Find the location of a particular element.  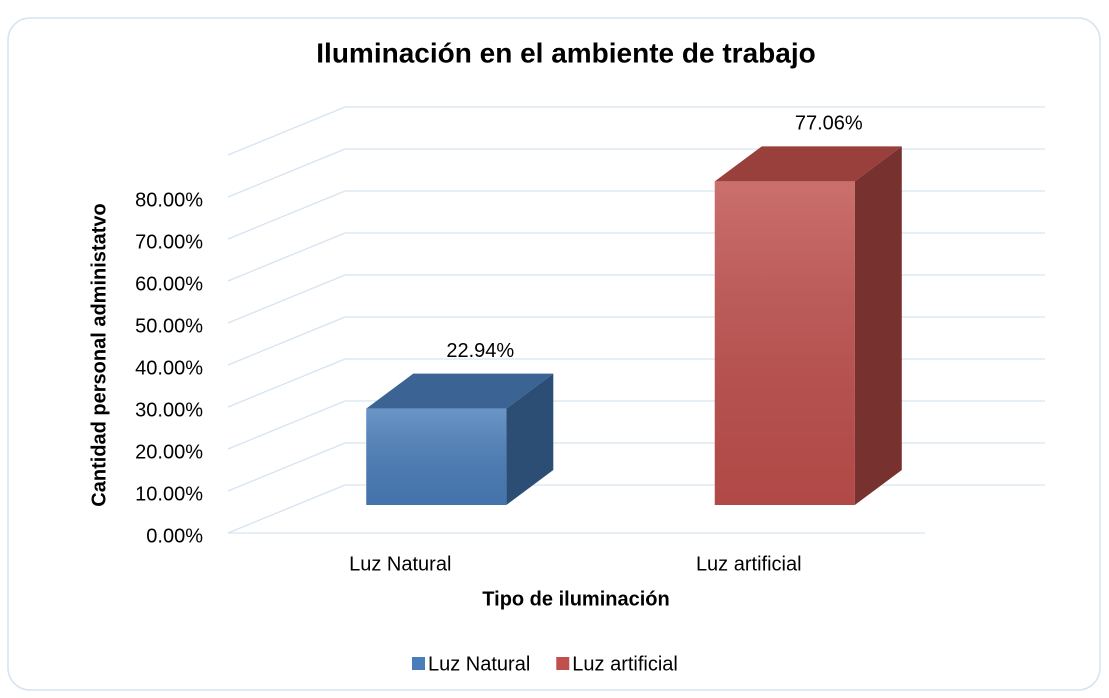

y-tick-label: 40.00% is located at coordinates (169, 368).